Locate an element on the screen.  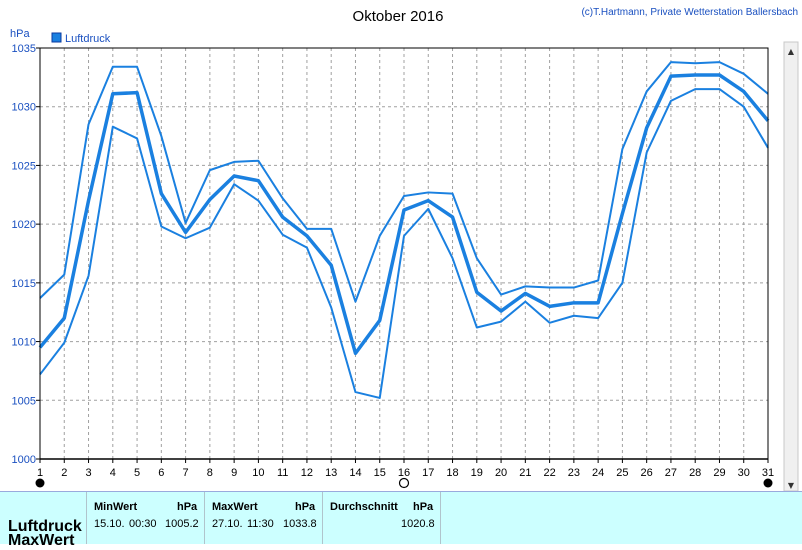
y-tick-label: 1030 is located at coordinates (24, 108).